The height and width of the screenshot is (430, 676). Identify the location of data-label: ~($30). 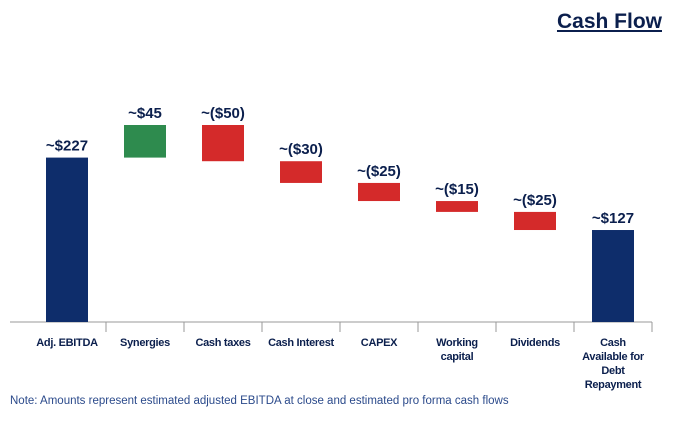
(301, 149).